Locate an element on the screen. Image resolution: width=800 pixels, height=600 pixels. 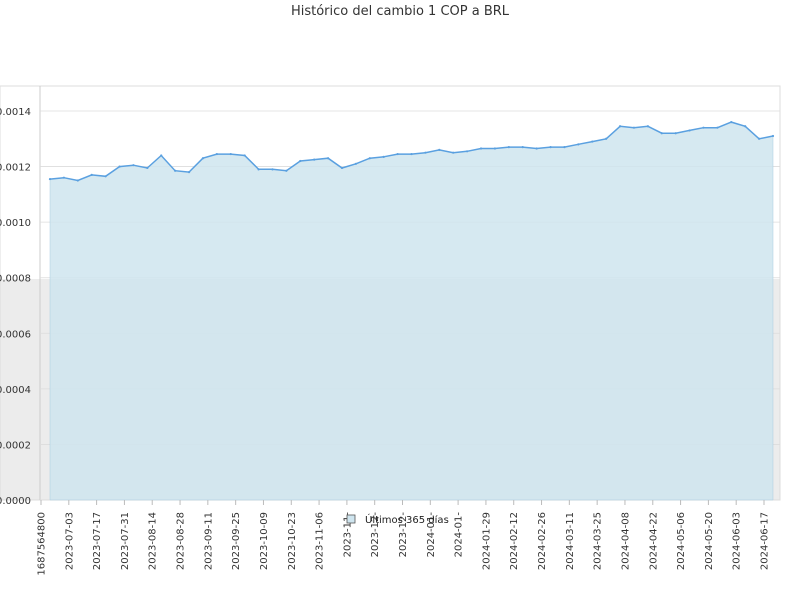
x-tick-label: 2023-08-28 is located at coordinates (181, 541).